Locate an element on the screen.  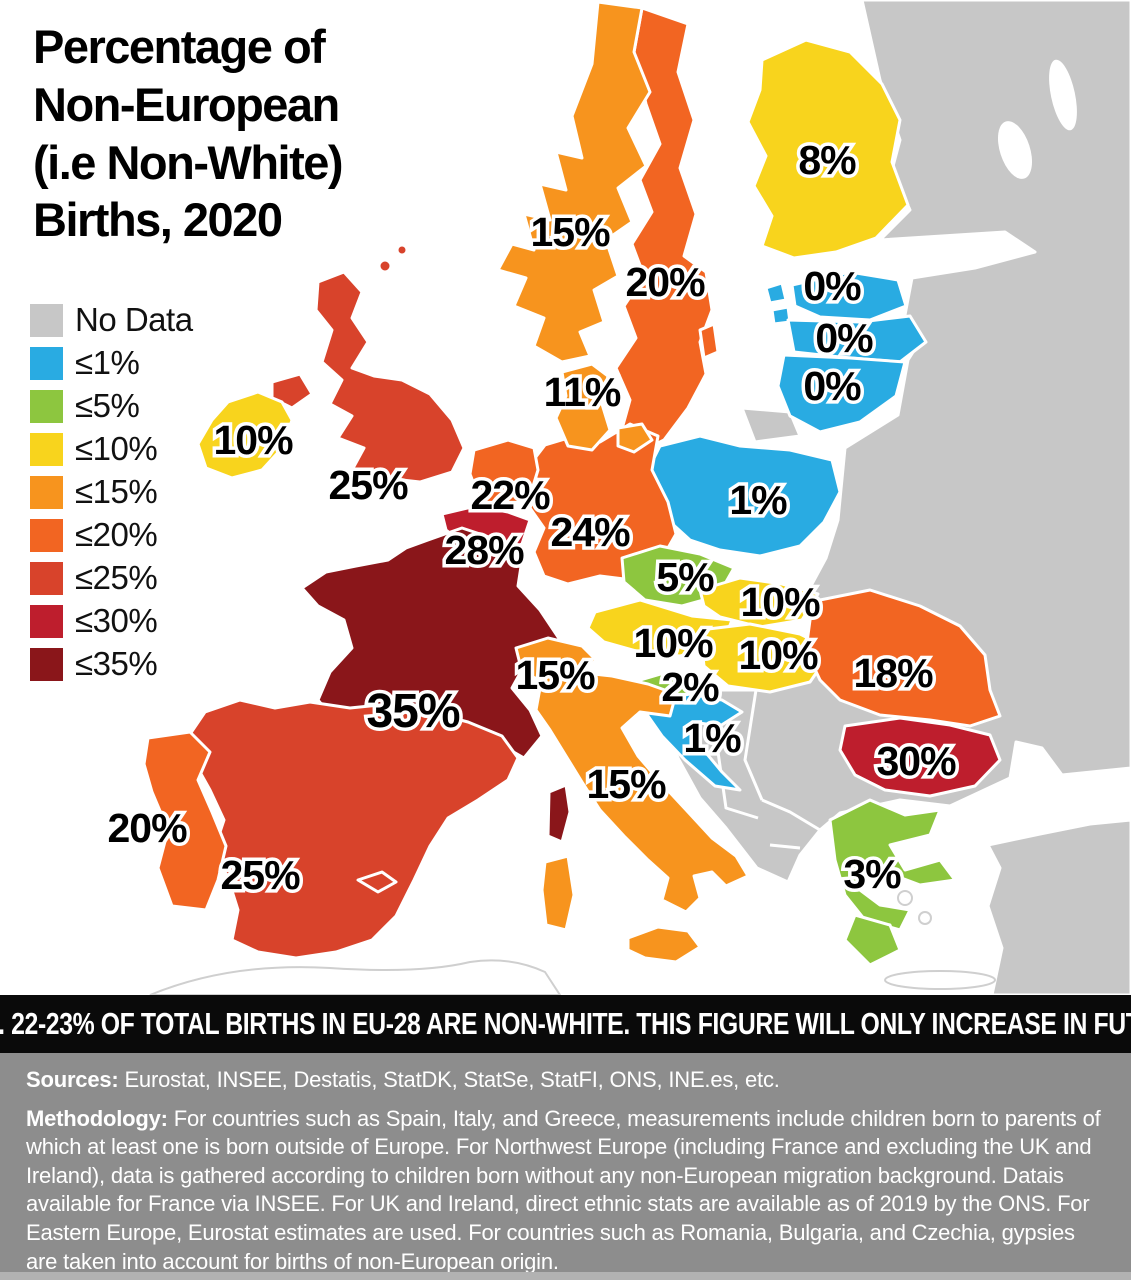
label-austria: 10% is located at coordinates (673, 643).